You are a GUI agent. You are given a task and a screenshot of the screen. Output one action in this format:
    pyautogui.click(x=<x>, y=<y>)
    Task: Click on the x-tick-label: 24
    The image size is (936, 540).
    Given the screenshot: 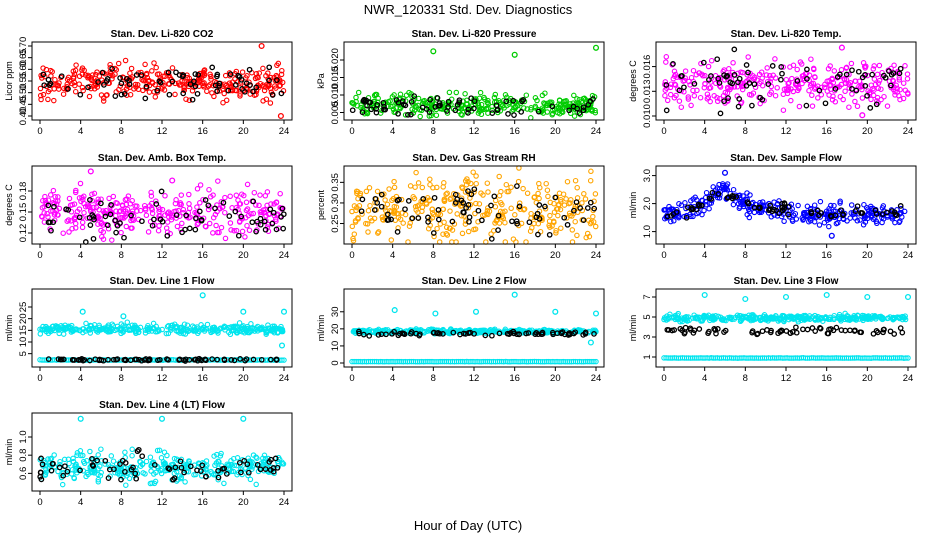 What is the action you would take?
    pyautogui.click(x=908, y=255)
    